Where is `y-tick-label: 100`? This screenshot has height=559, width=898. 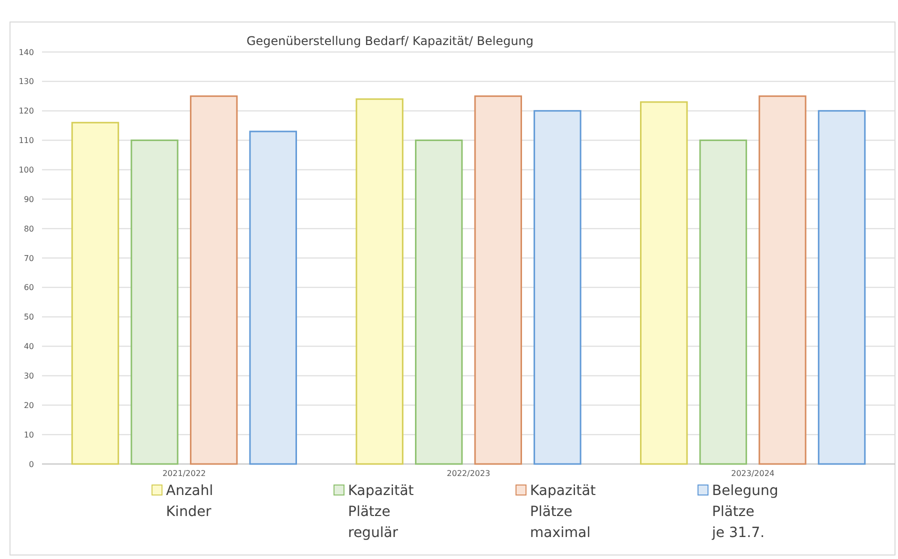
y-tick-label: 100 is located at coordinates (26, 170).